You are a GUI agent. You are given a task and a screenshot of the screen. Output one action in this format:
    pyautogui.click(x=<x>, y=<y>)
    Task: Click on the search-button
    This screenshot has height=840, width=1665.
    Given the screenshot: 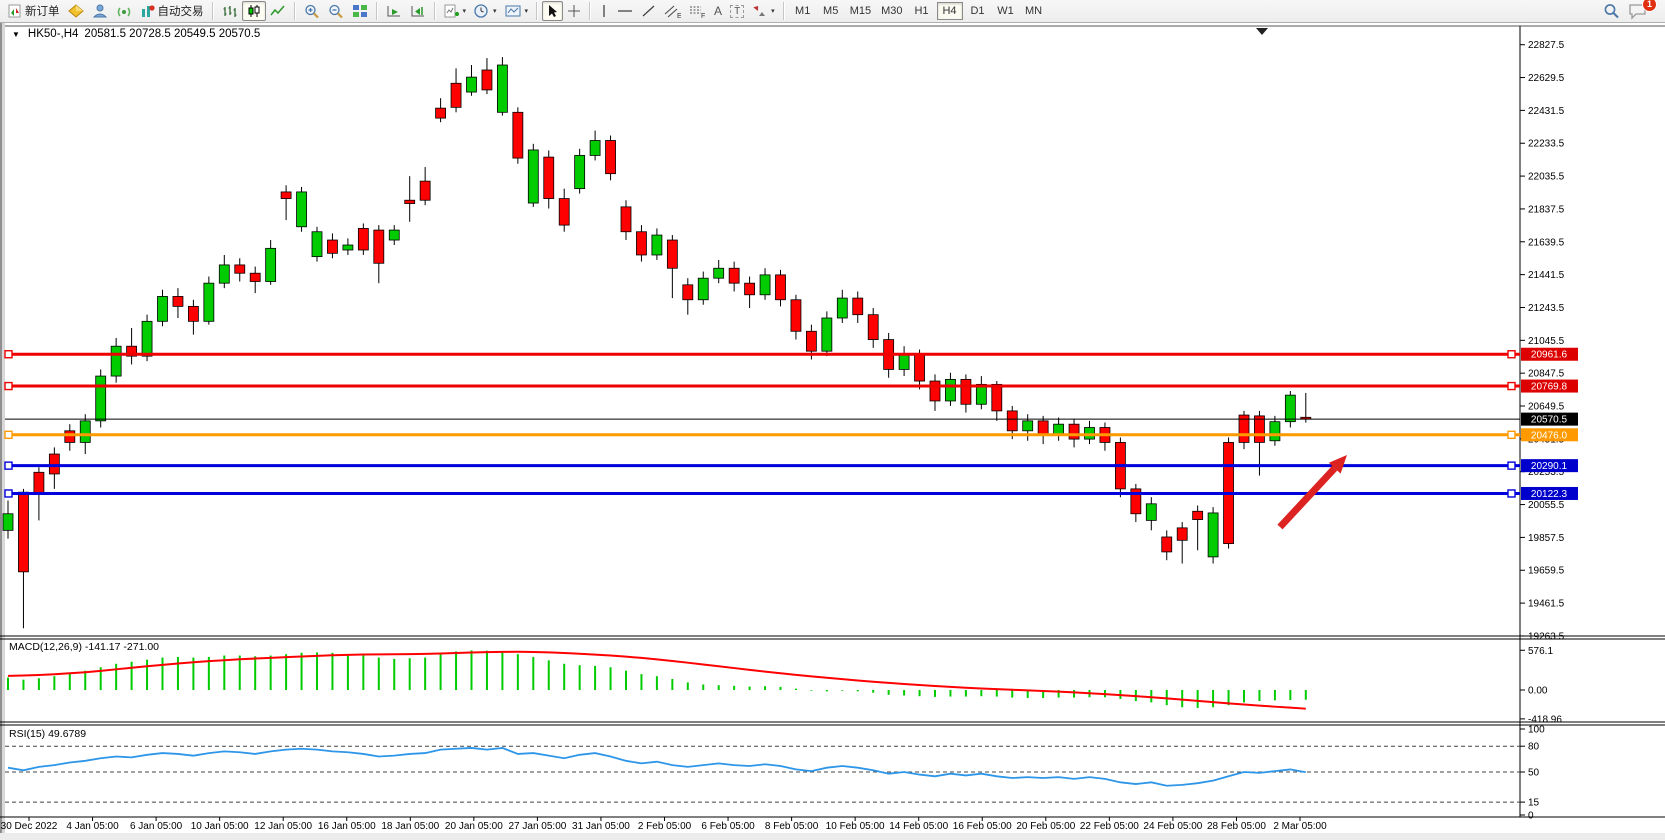 What is the action you would take?
    pyautogui.click(x=1611, y=11)
    